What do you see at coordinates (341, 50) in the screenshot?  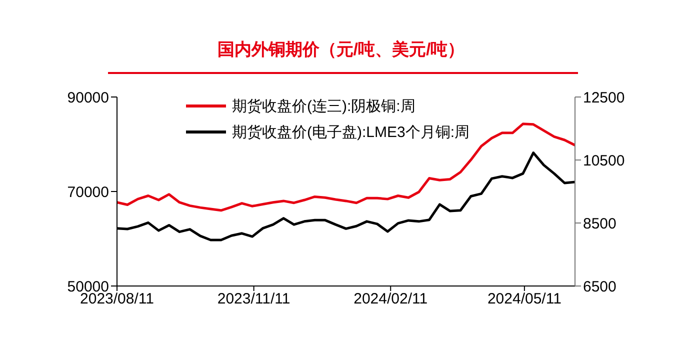 I see `chart-title: 国内外铜期价（元/吨、美元/吨）` at bounding box center [341, 50].